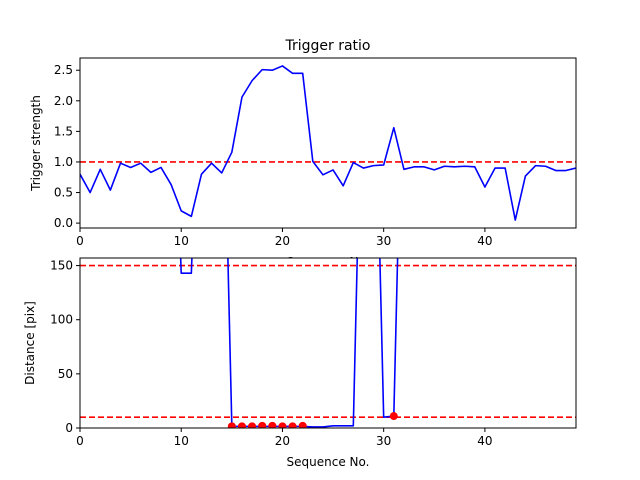 The height and width of the screenshot is (480, 640). Describe the element at coordinates (484, 441) in the screenshot. I see `x-tick-label-bottom: 40` at that location.